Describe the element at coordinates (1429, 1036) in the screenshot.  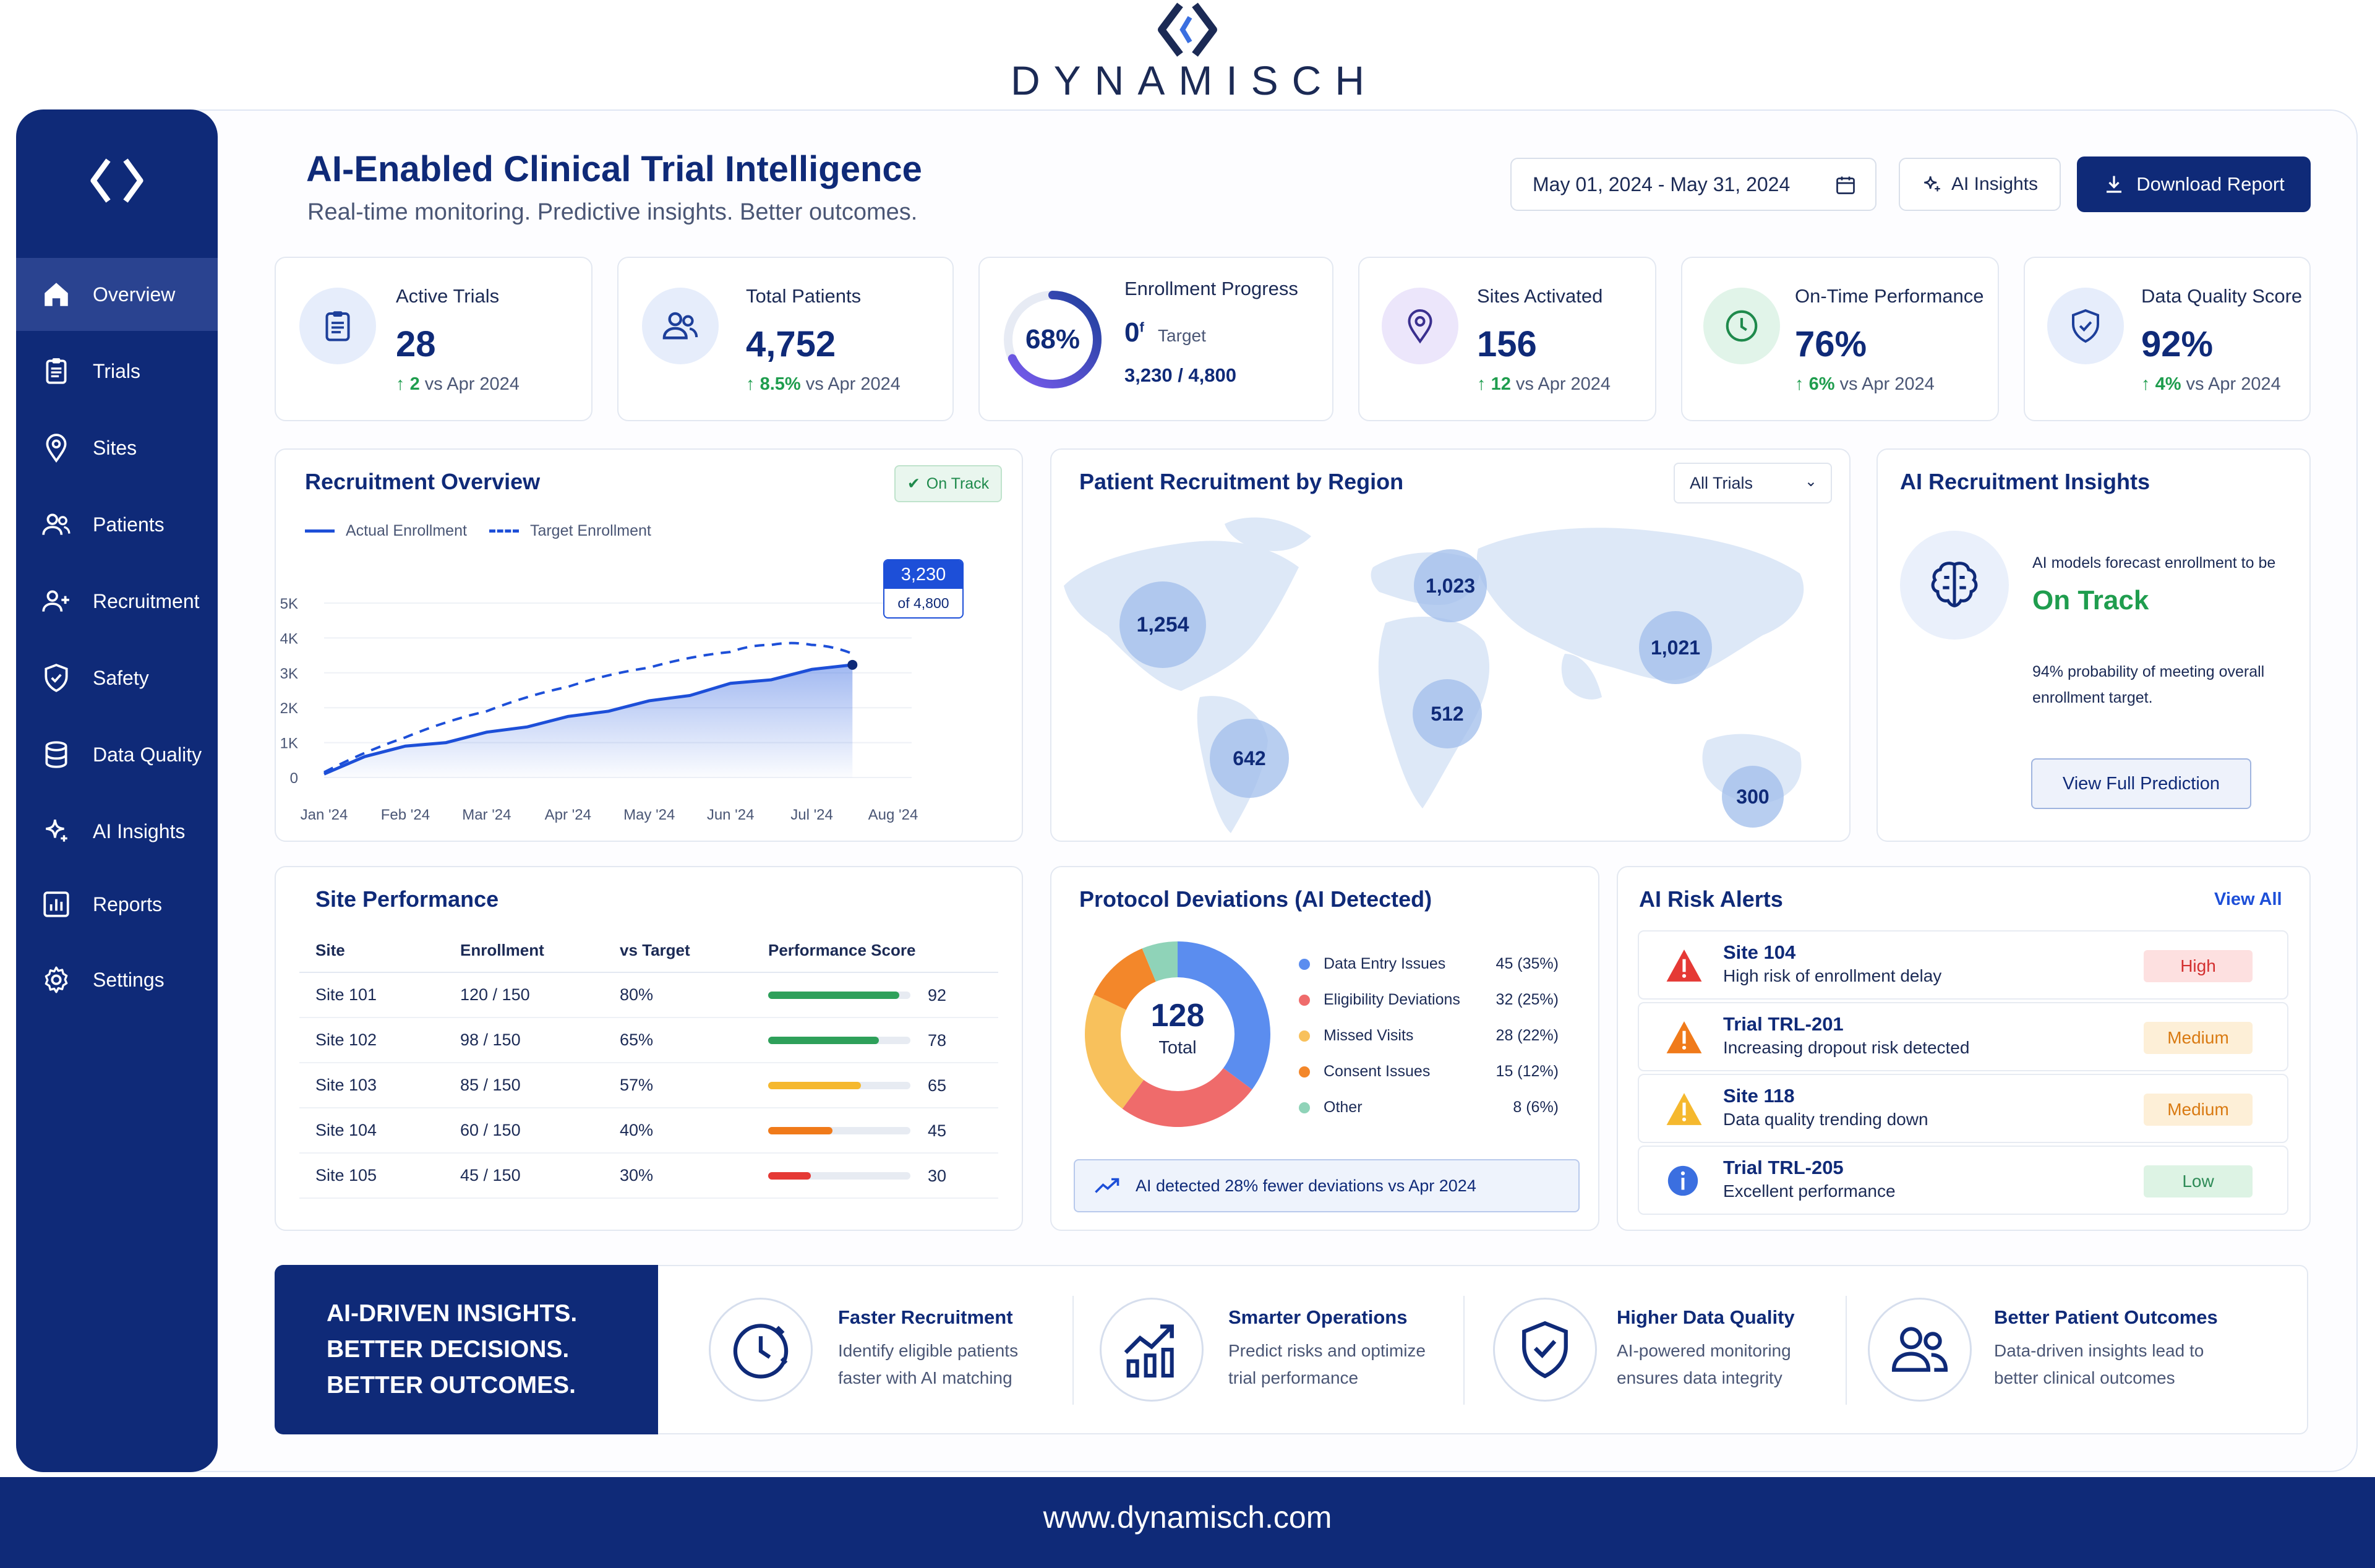
I see `legend-item: Missed Visits 28 (22%)` at that location.